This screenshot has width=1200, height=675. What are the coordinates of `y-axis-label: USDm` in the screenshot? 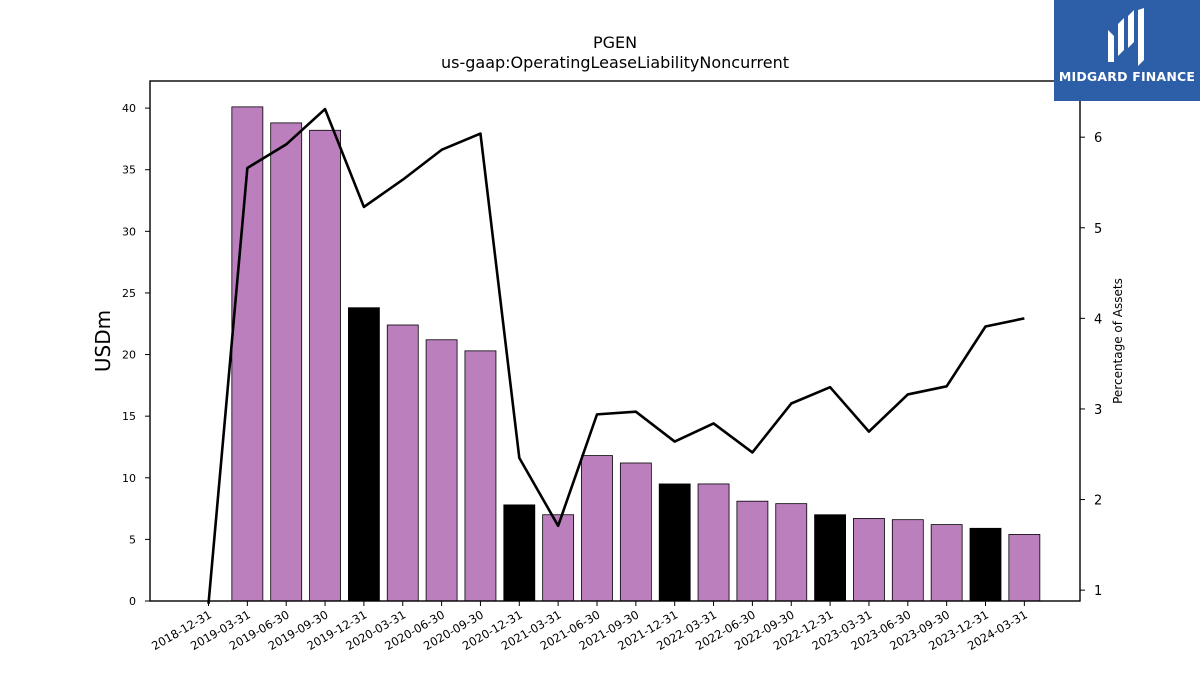 It's located at (103, 341).